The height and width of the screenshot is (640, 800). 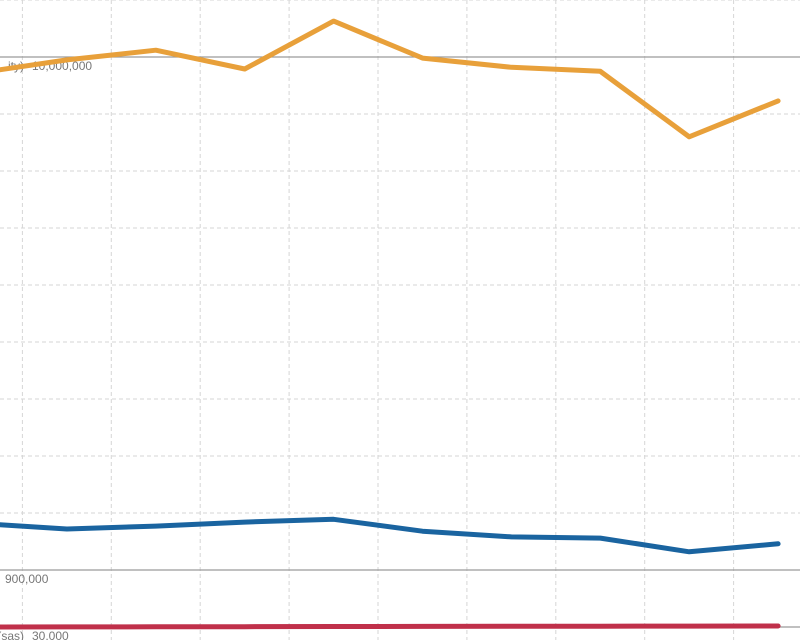 I want to click on reference-label: 900,000, so click(x=27, y=579).